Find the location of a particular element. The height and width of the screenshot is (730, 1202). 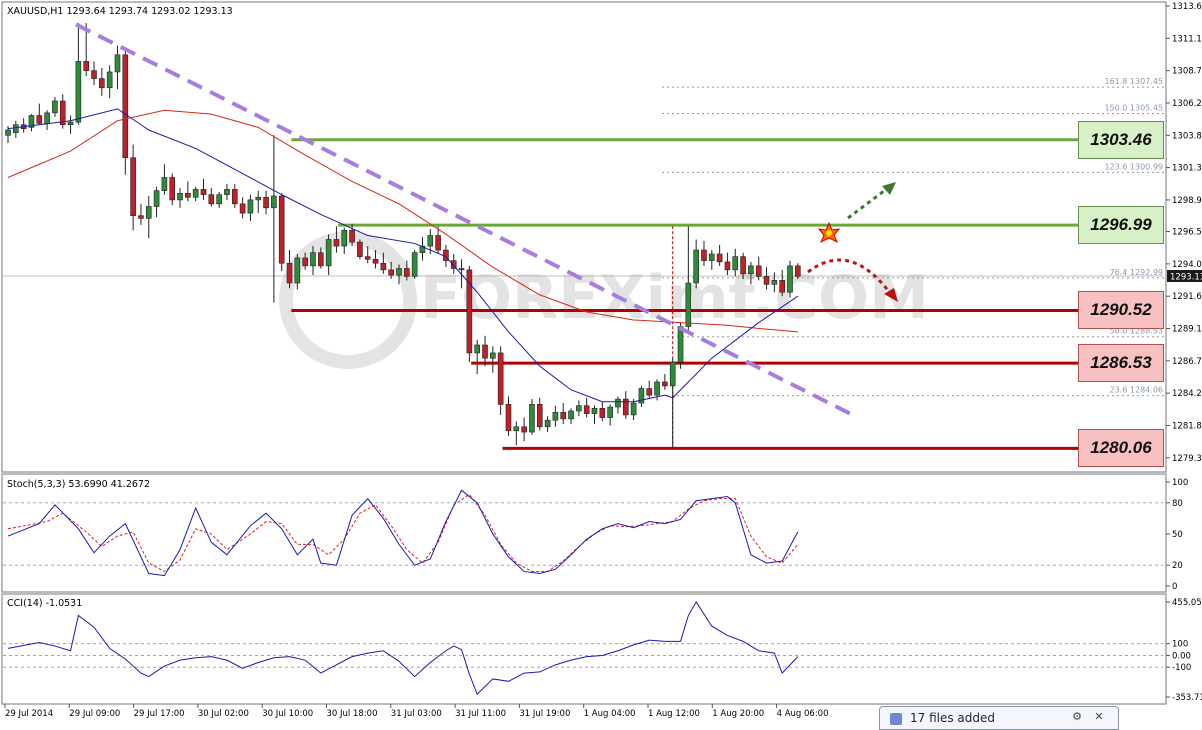

price-tick-label: 1286.70 is located at coordinates (1187, 362).